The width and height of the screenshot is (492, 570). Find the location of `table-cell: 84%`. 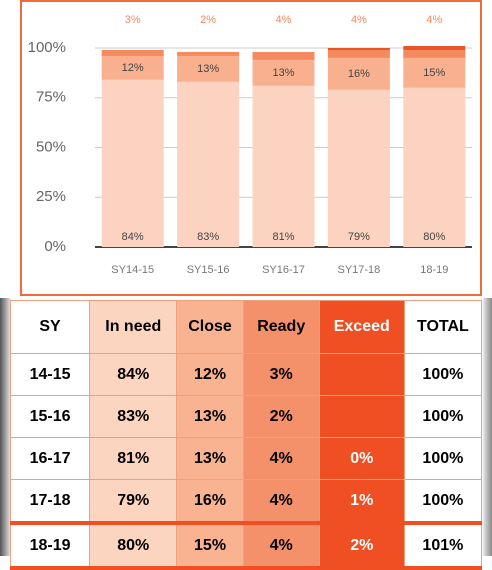

table-cell: 84% is located at coordinates (133, 374).